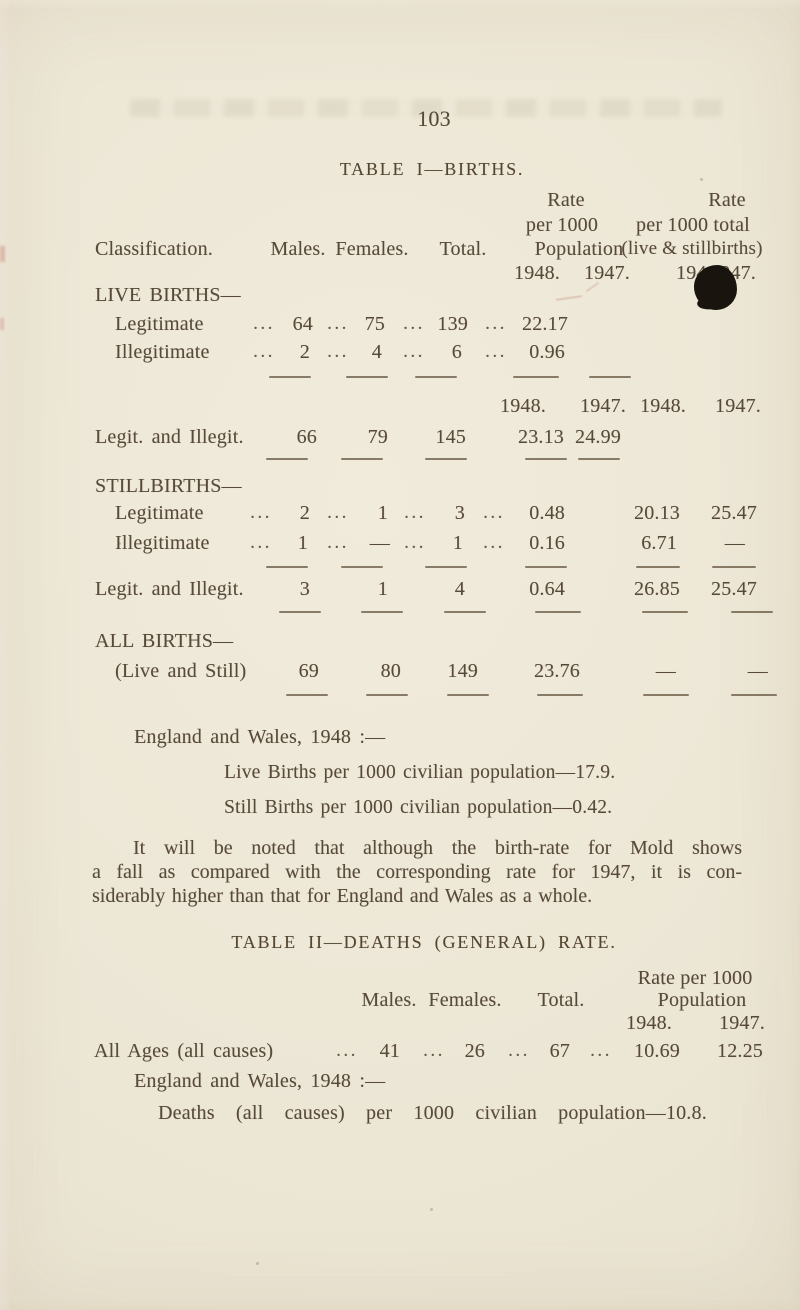 Image resolution: width=800 pixels, height=1310 pixels. Describe the element at coordinates (547, 589) in the screenshot. I see `cell-rate-pop-1948: 0.64` at that location.